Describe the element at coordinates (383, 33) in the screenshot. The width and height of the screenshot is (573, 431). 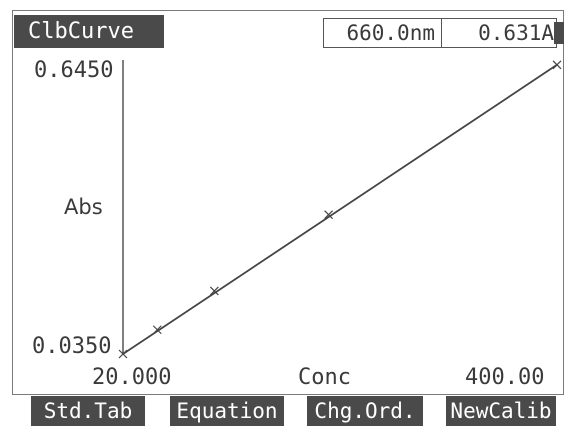
I see `wavelength-readout: 660.0nm` at that location.